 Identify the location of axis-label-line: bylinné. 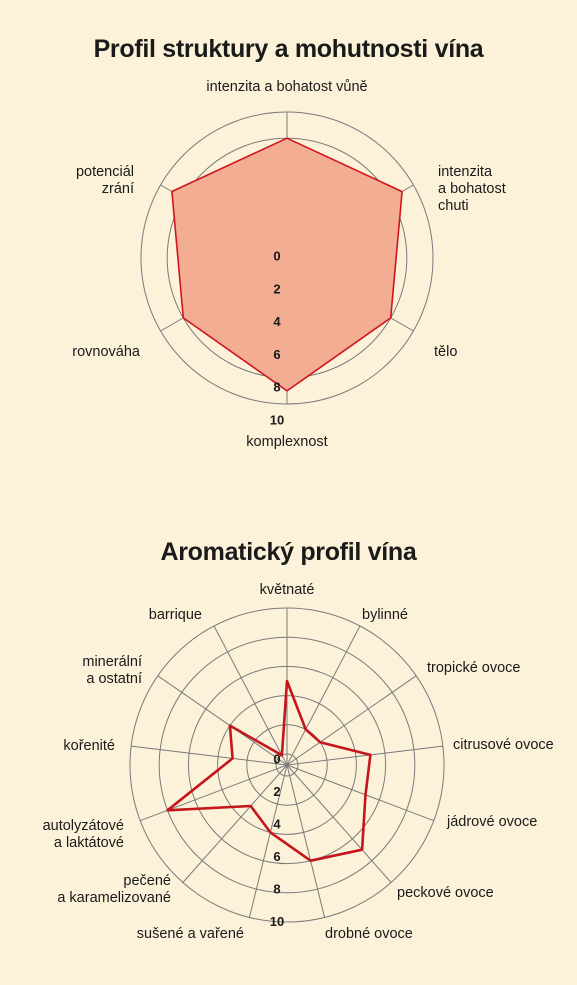
(385, 615).